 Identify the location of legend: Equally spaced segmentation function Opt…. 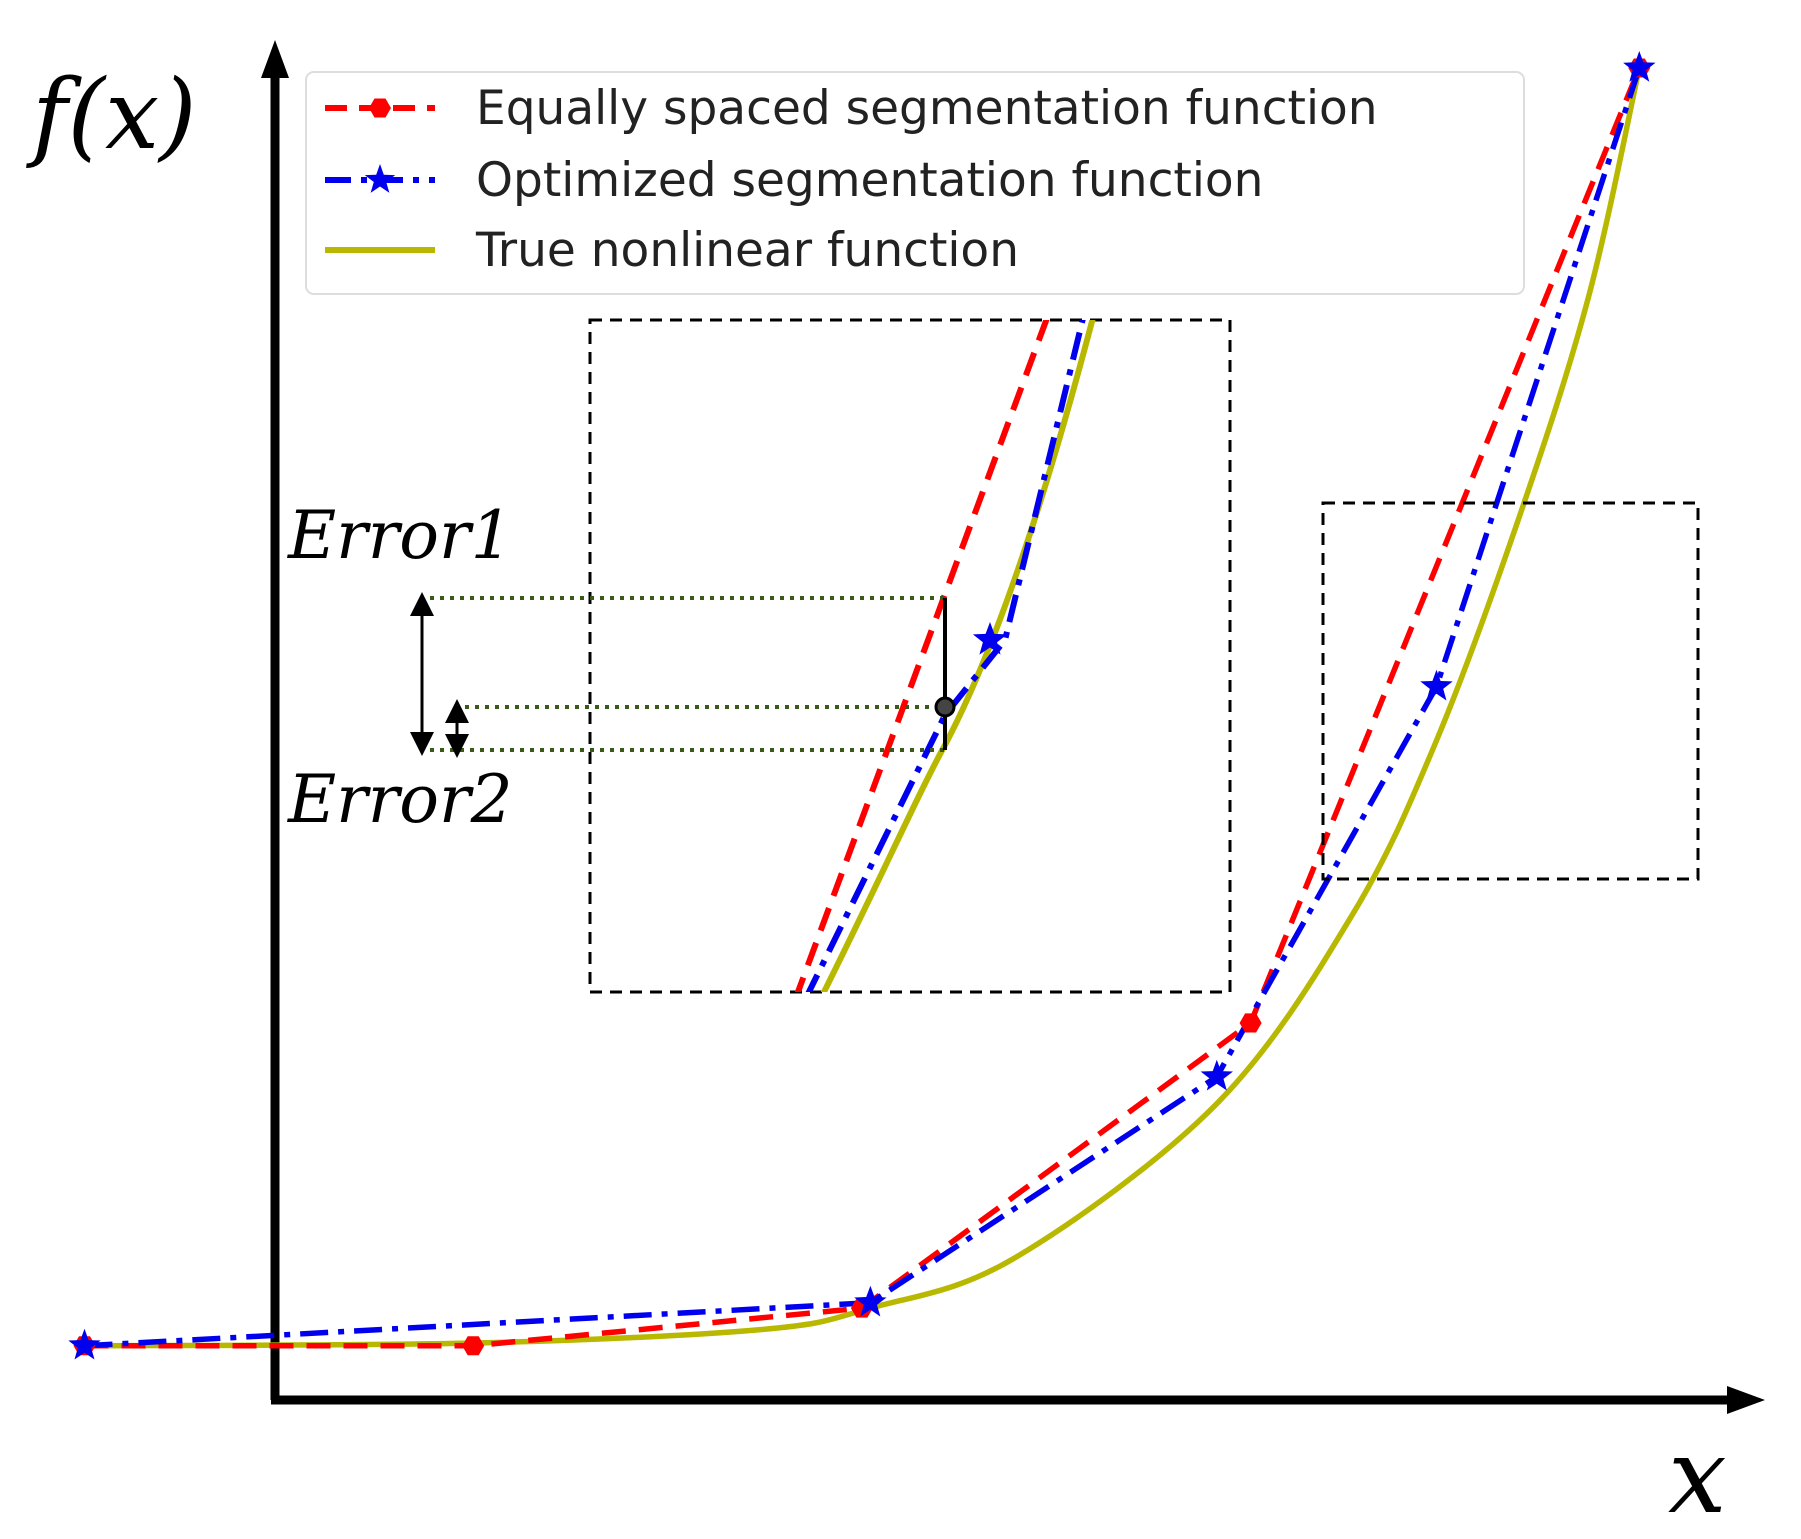
(915, 183).